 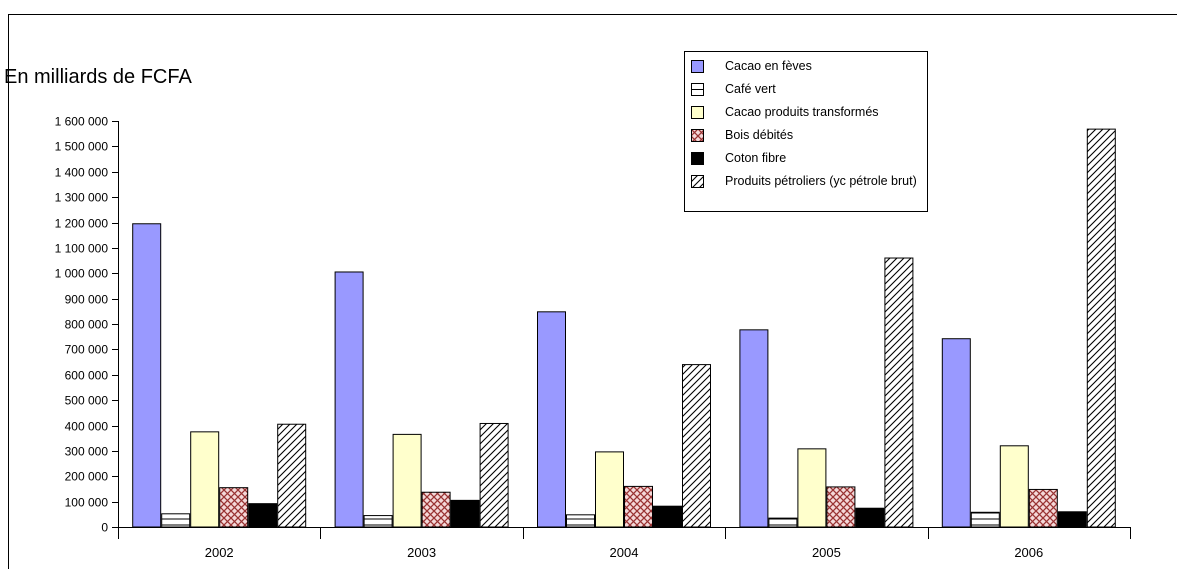 I want to click on y-tick-label: 1 600 000, so click(x=82, y=122).